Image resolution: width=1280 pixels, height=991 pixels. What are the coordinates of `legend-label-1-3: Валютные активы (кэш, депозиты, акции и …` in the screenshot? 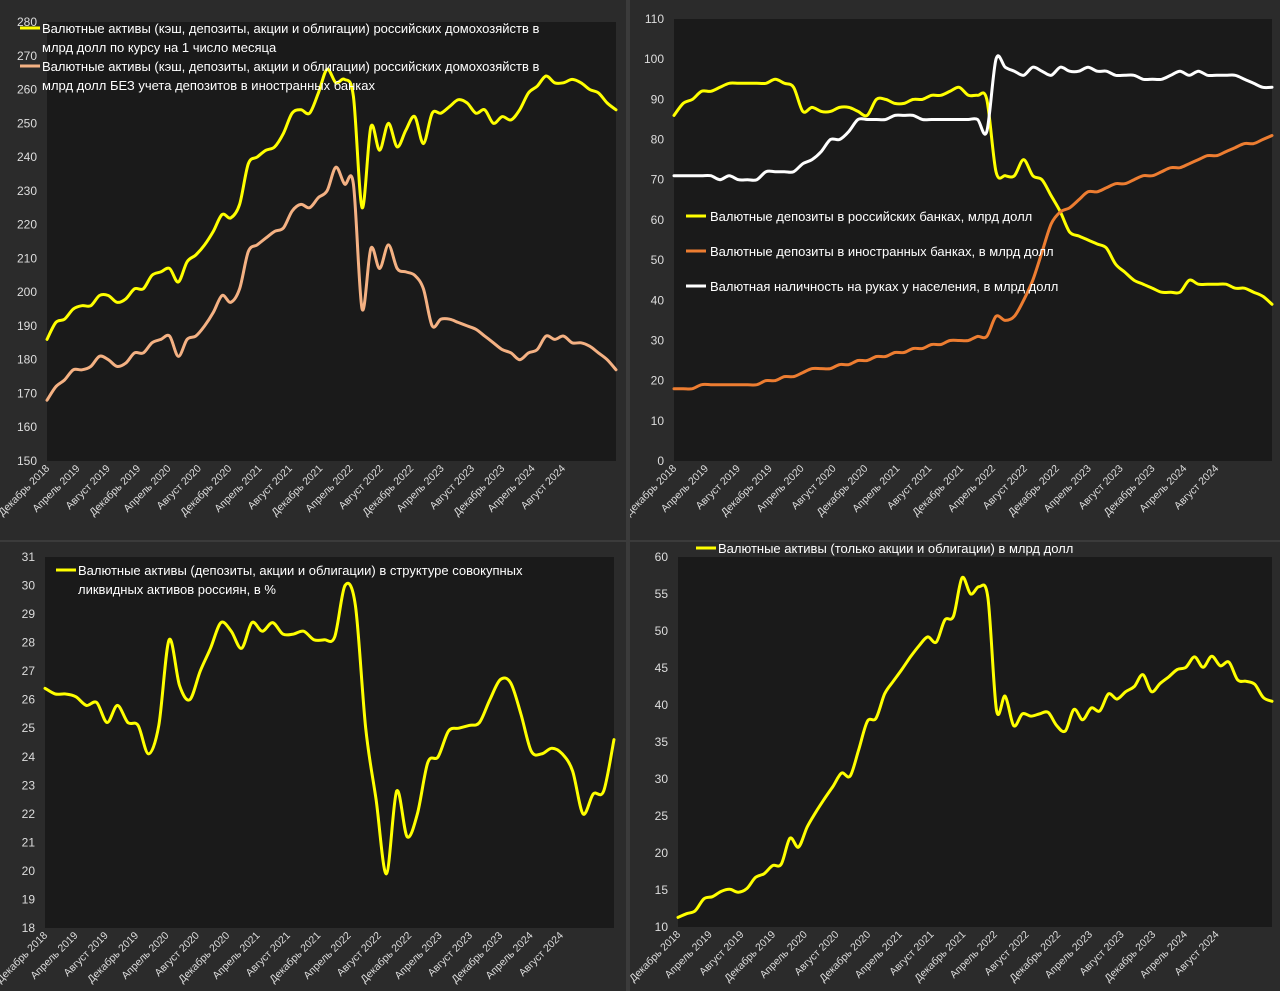 It's located at (291, 66).